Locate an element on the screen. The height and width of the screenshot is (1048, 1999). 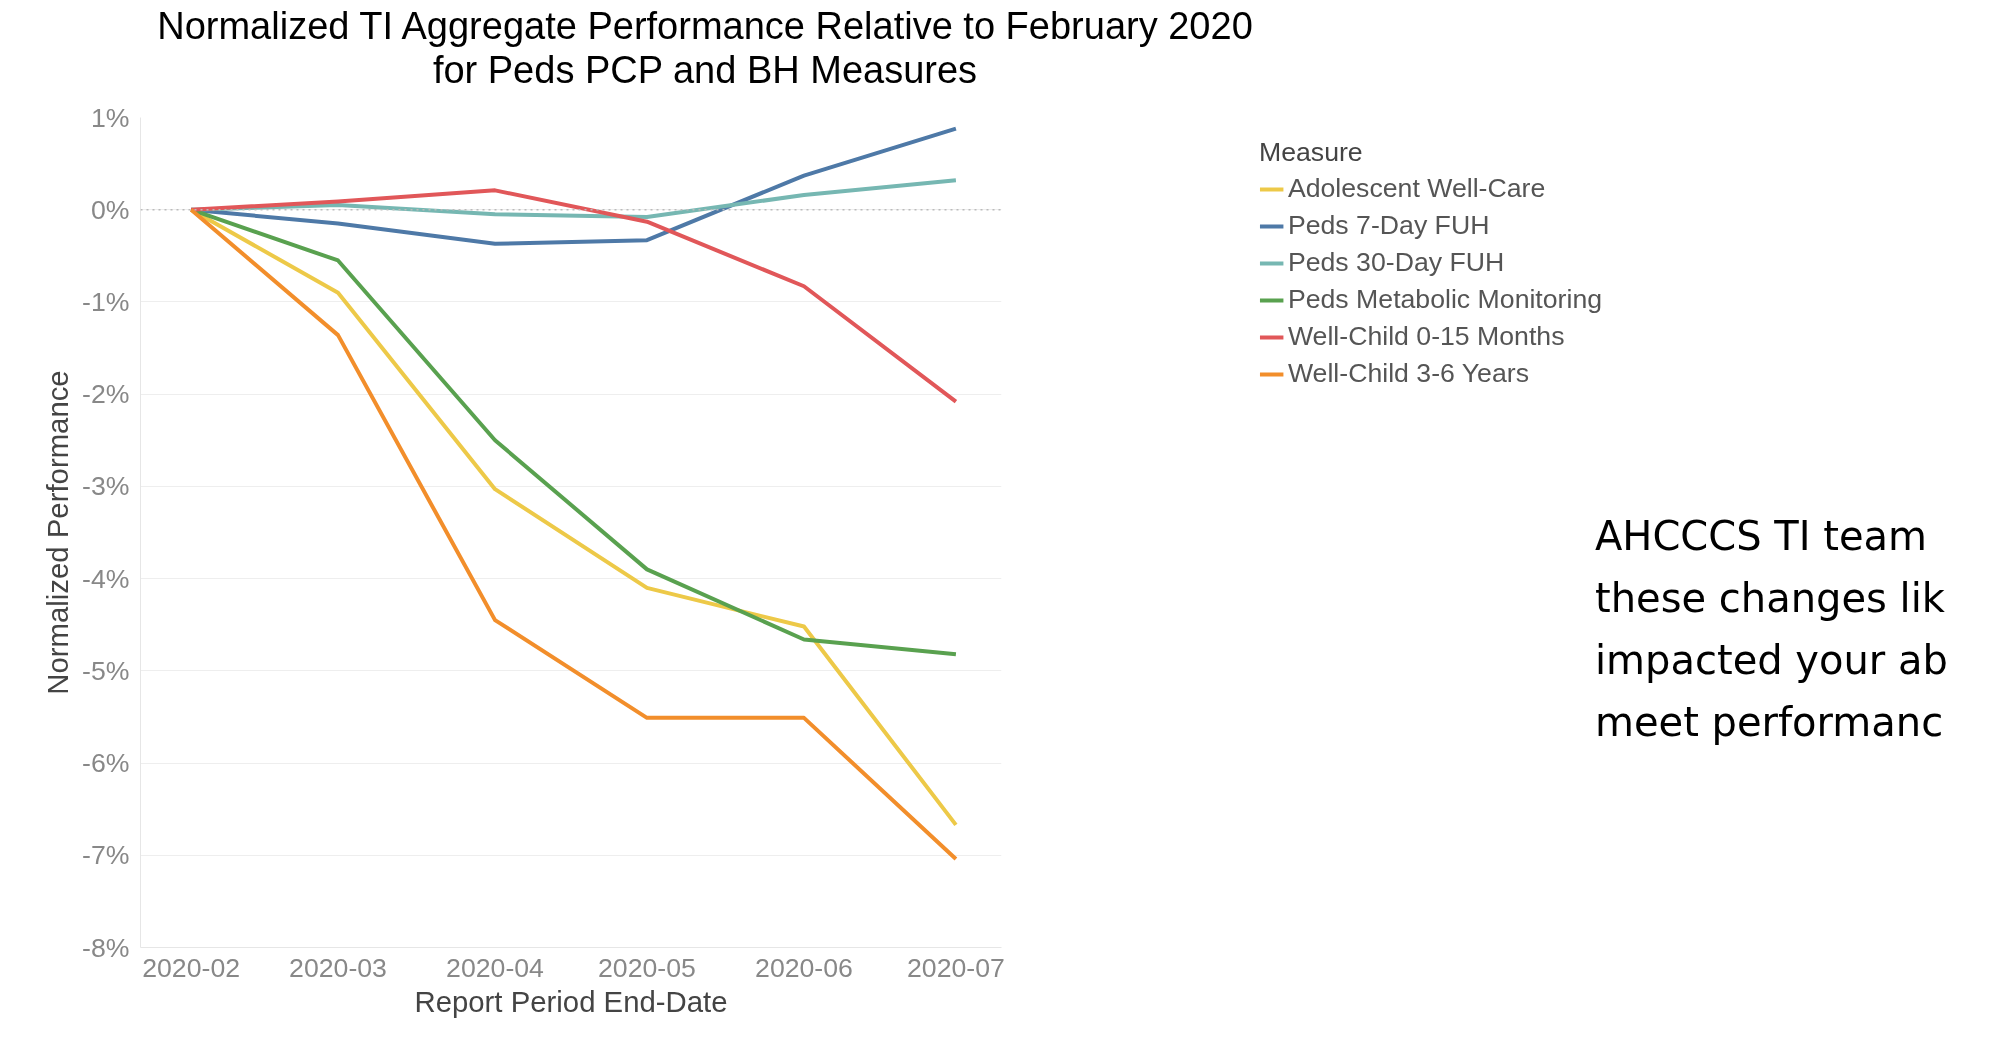
y-tick-label: -8% is located at coordinates (106, 947).